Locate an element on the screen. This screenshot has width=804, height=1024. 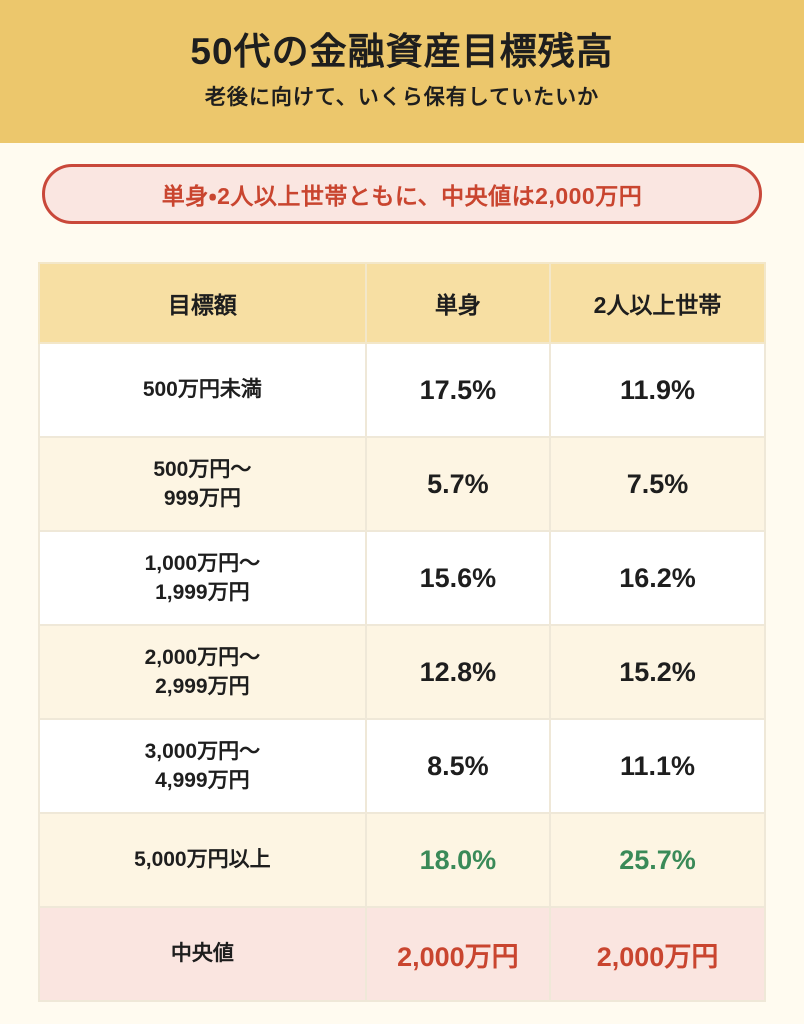
multi-value: 15.2% is located at coordinates (657, 672).